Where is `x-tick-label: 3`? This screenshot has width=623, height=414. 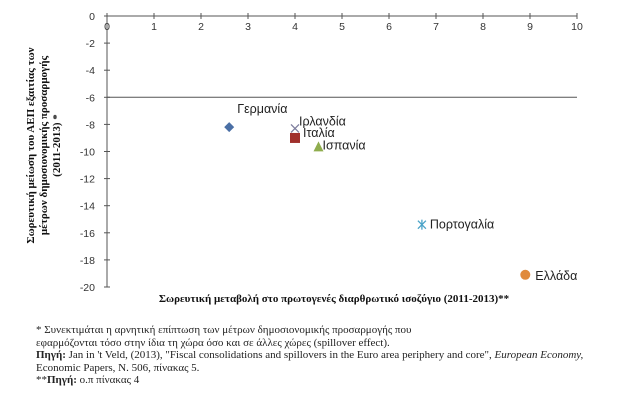 x-tick-label: 3 is located at coordinates (248, 27).